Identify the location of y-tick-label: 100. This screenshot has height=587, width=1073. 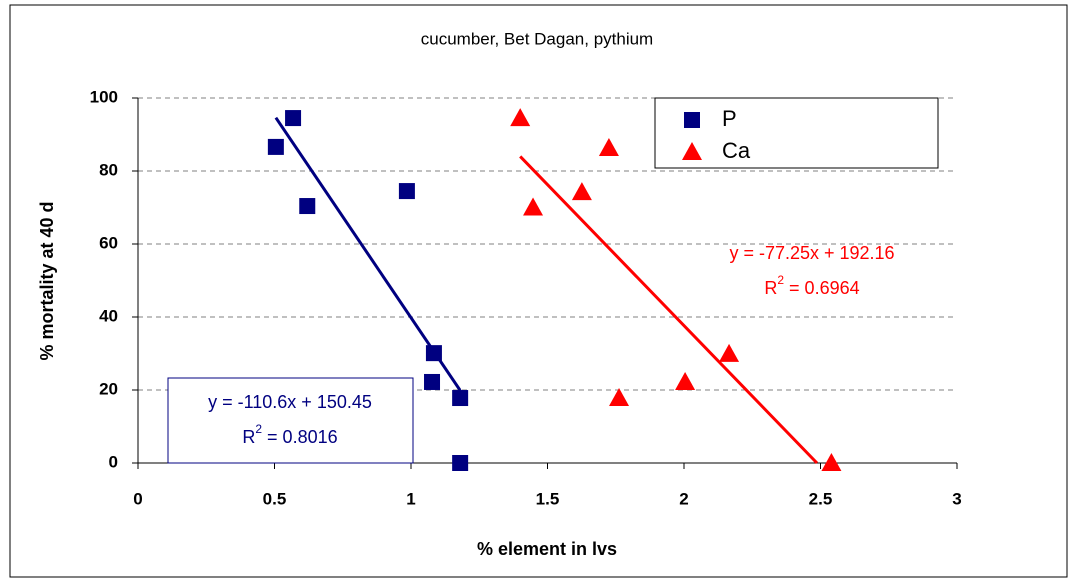
(104, 96).